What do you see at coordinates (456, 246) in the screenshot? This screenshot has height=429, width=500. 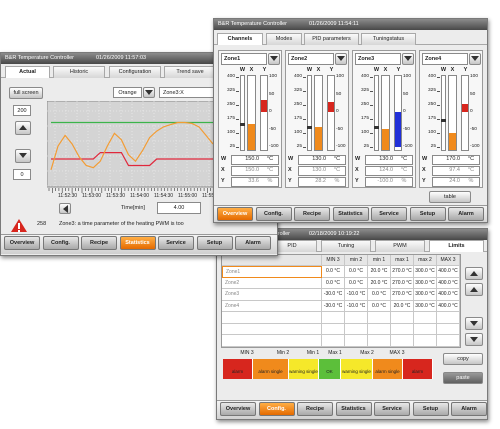 I see `tab: Limits` at bounding box center [456, 246].